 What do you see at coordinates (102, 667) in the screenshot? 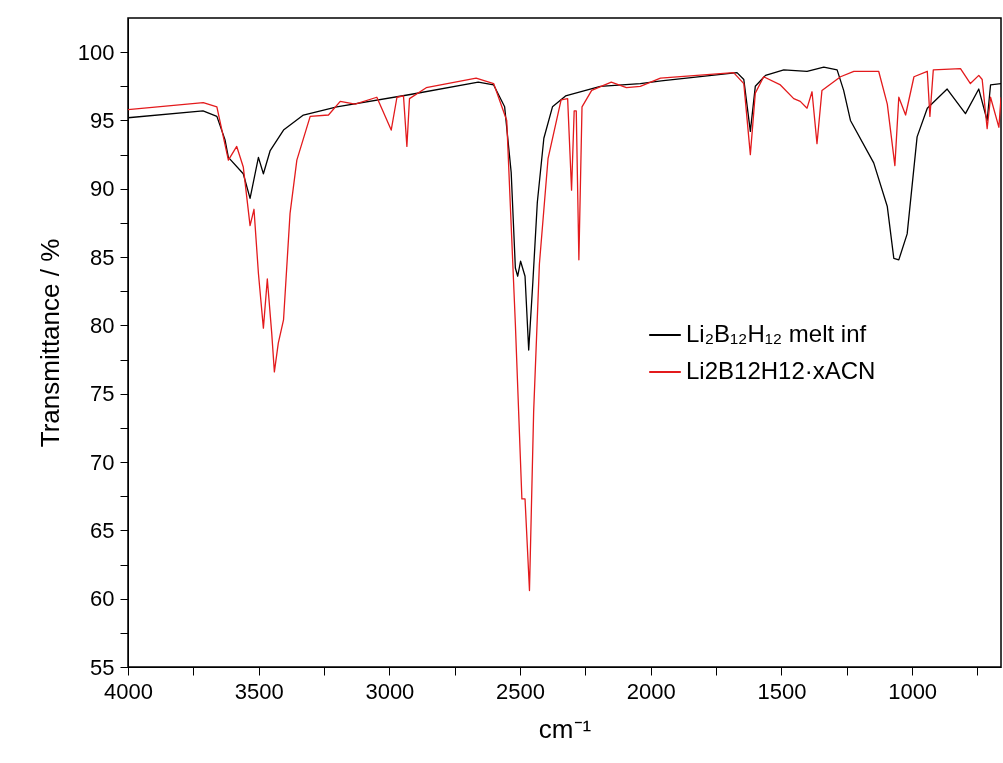
I see `y-tick-label: 55` at bounding box center [102, 667].